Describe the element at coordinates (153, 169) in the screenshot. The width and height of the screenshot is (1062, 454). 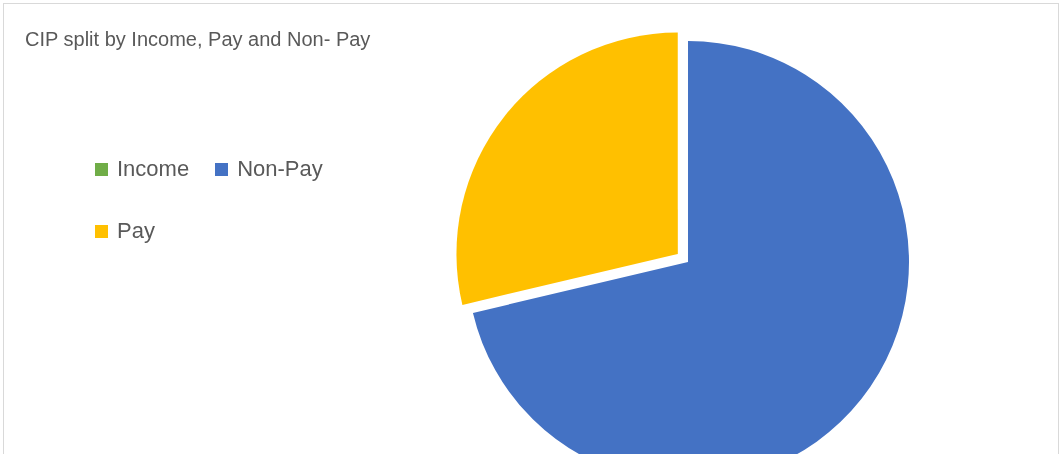
I see `legend-label: Income` at that location.